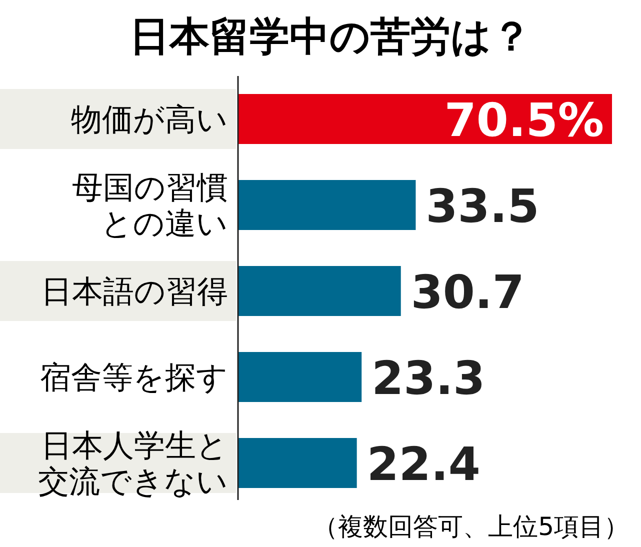 The width and height of the screenshot is (641, 547). I want to click on value-label: 33.5, so click(483, 206).